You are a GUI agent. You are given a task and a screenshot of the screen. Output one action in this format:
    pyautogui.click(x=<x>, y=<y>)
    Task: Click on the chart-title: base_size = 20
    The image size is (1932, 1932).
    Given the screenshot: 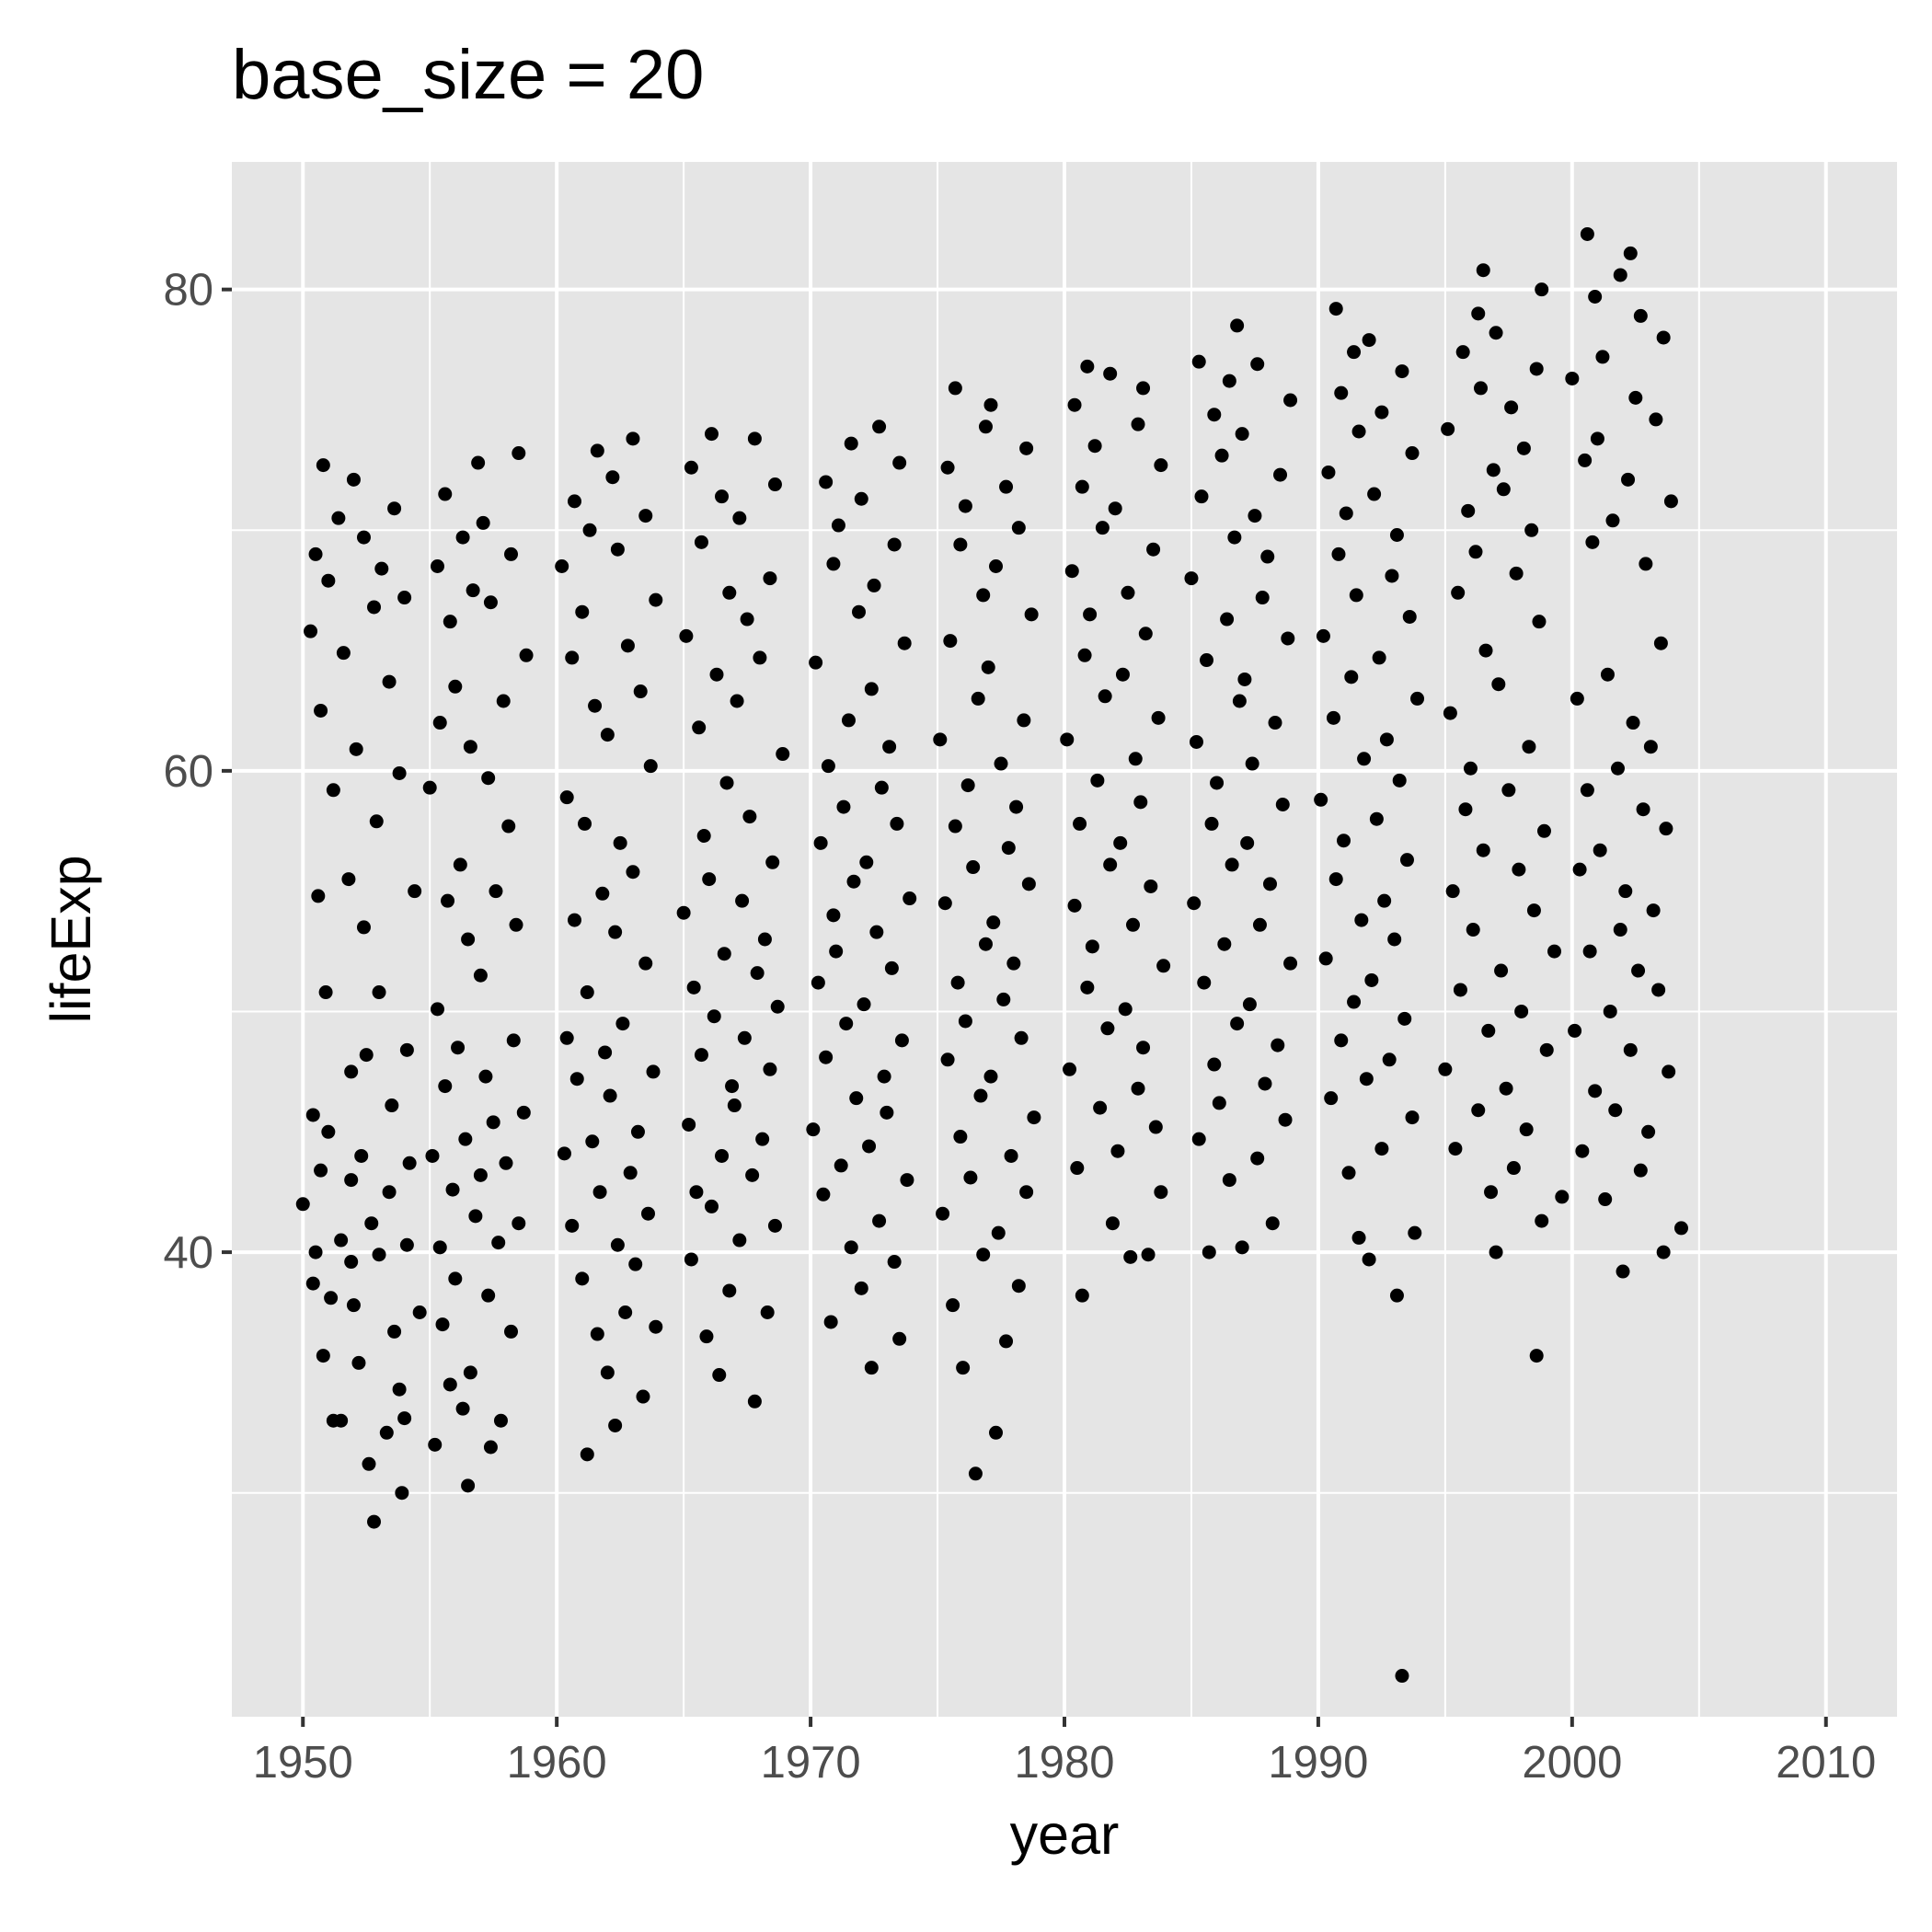 What is the action you would take?
    pyautogui.click(x=468, y=75)
    